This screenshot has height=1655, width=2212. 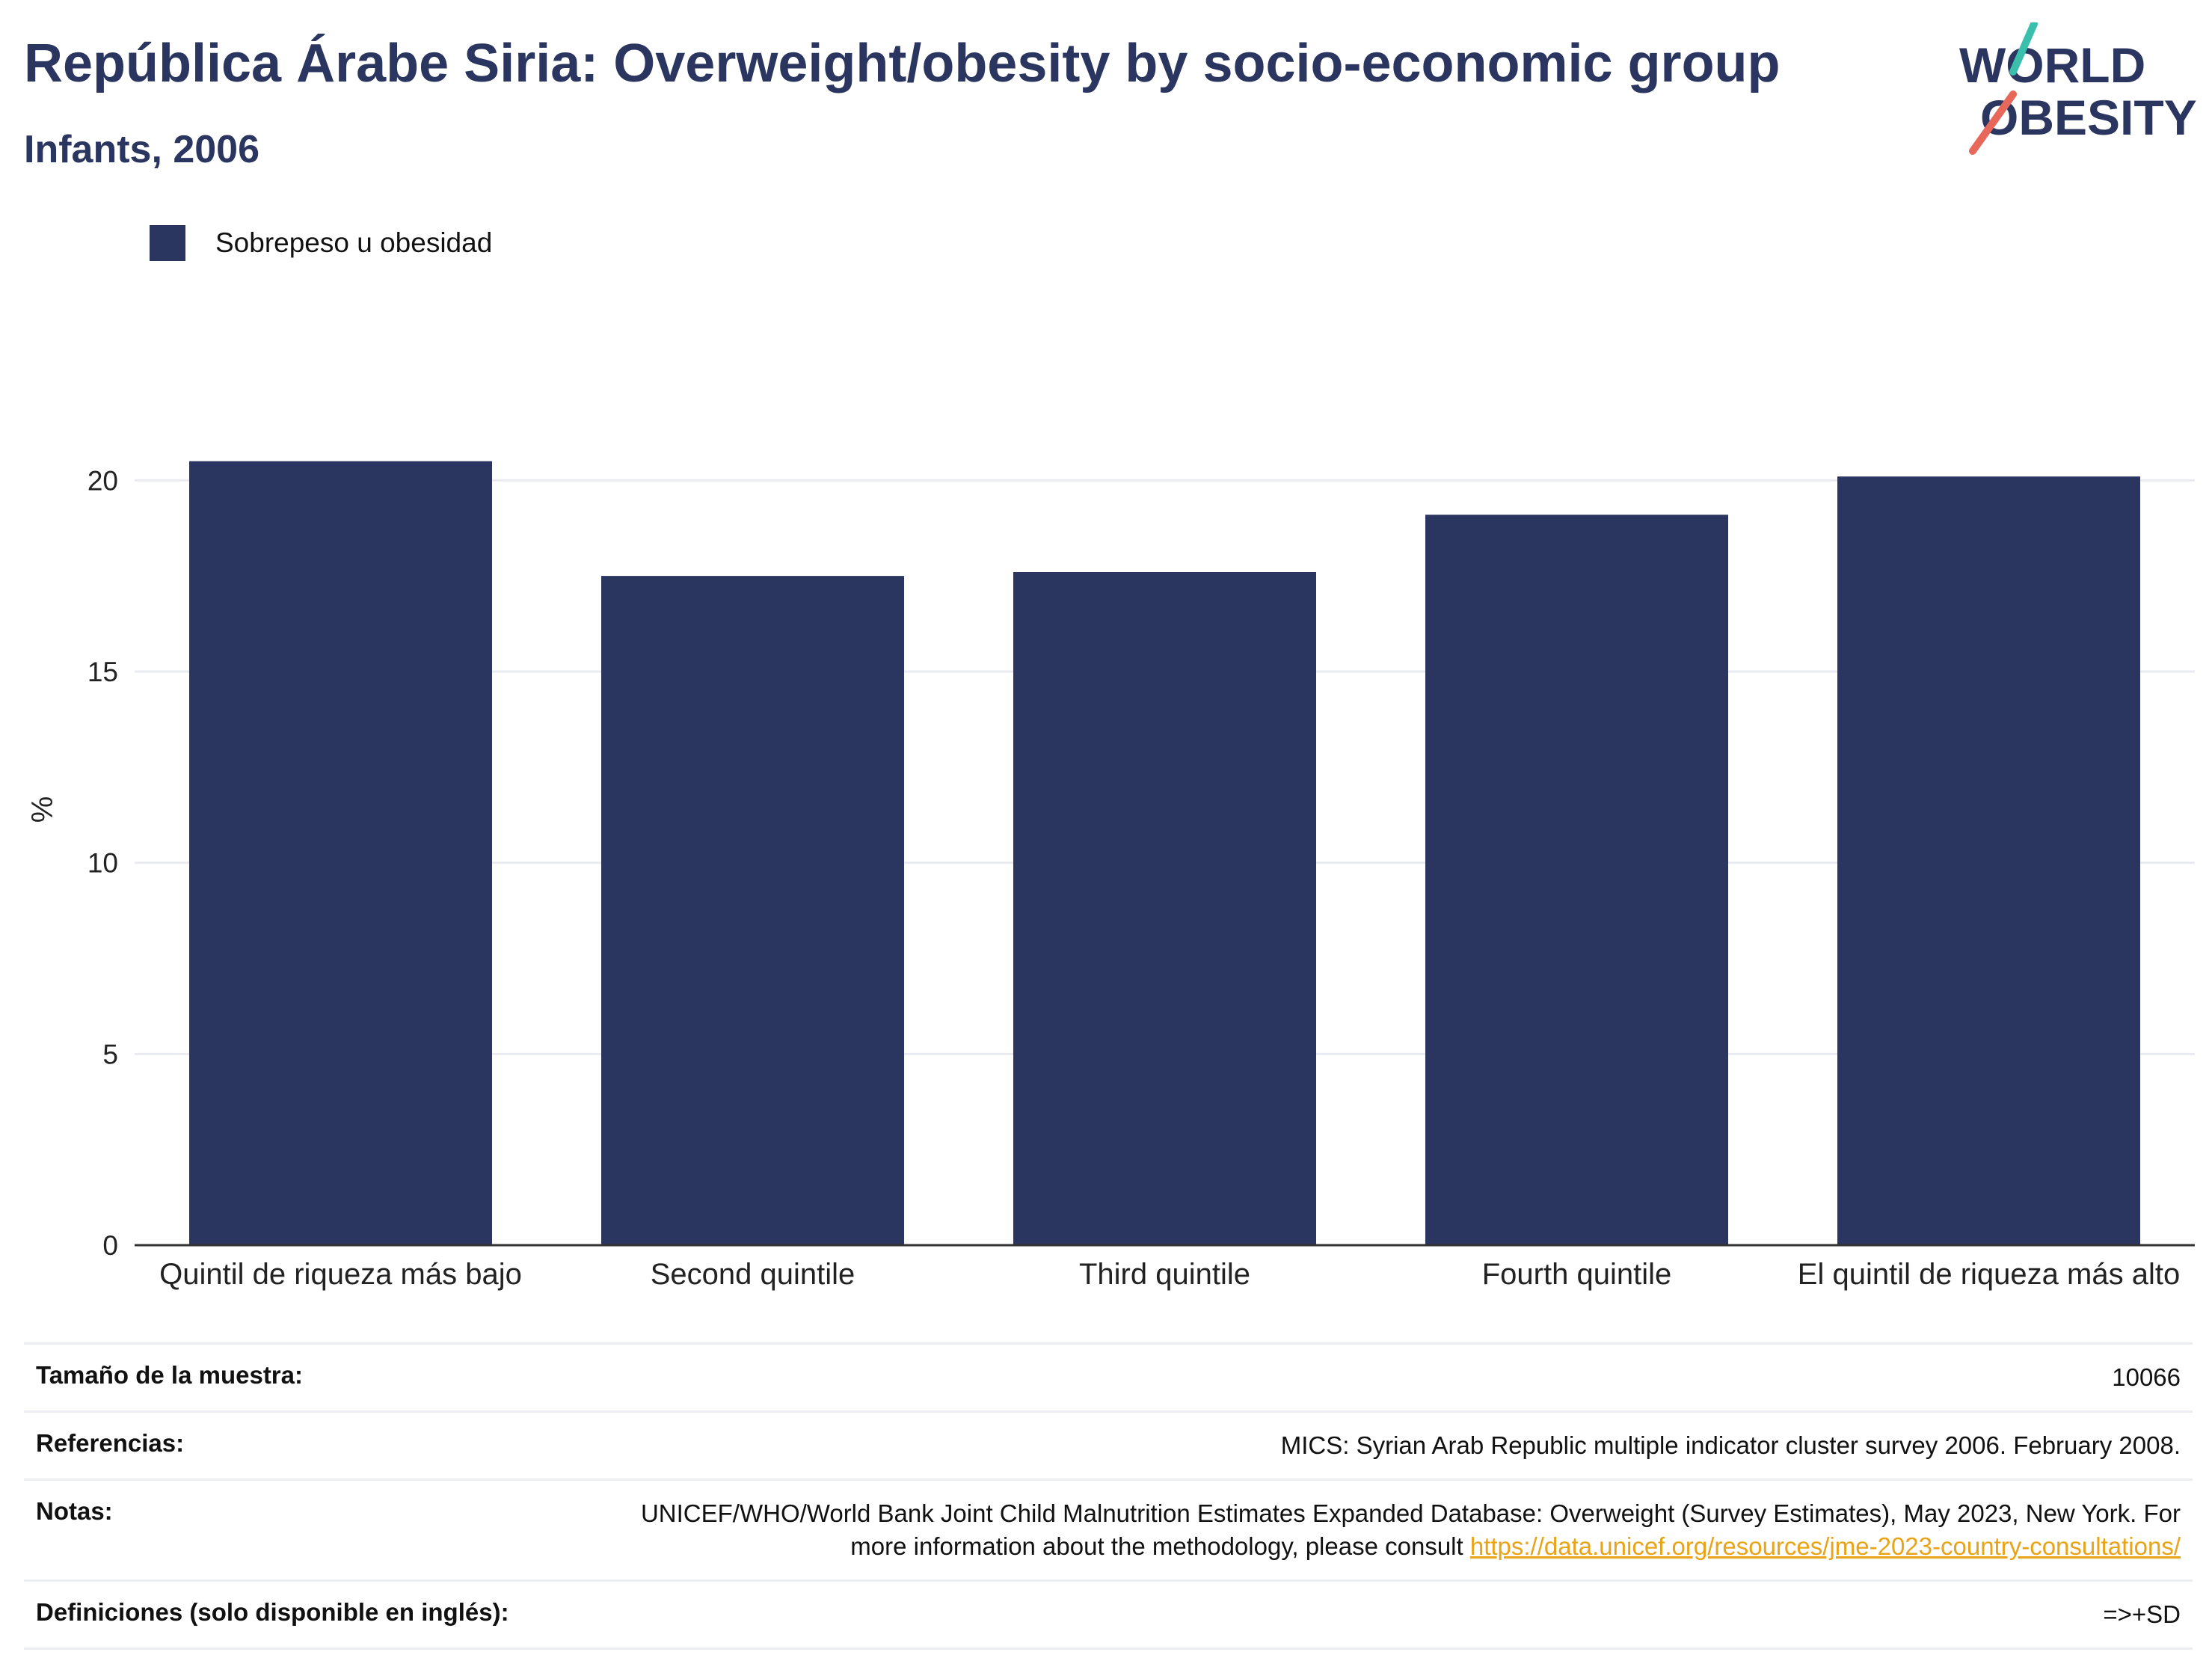 What do you see at coordinates (103, 863) in the screenshot?
I see `y-tick-label: 10` at bounding box center [103, 863].